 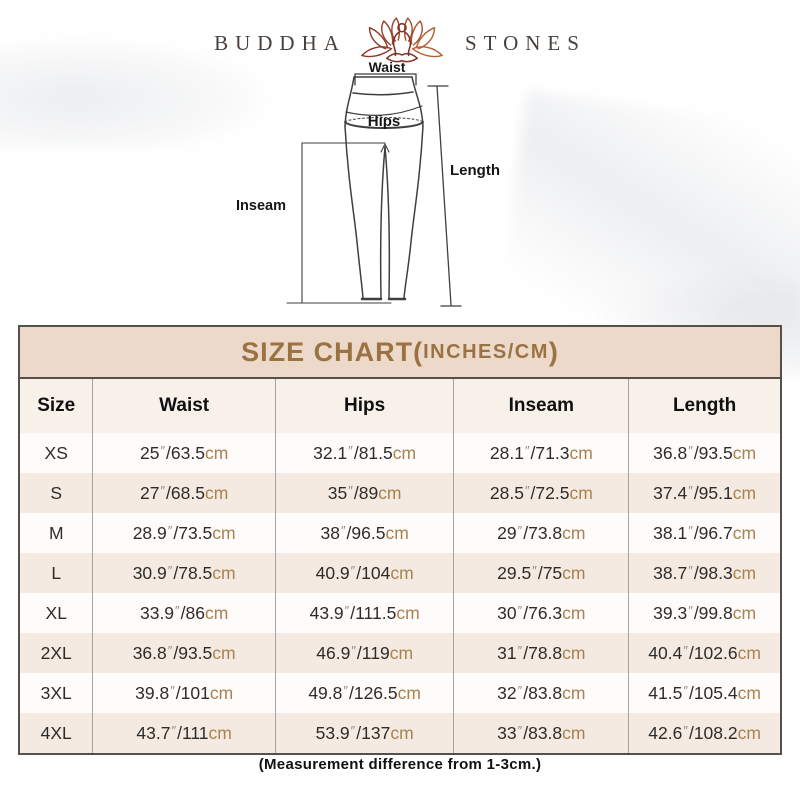 What do you see at coordinates (553, 351) in the screenshot?
I see `size-chart-title-close: )` at bounding box center [553, 351].